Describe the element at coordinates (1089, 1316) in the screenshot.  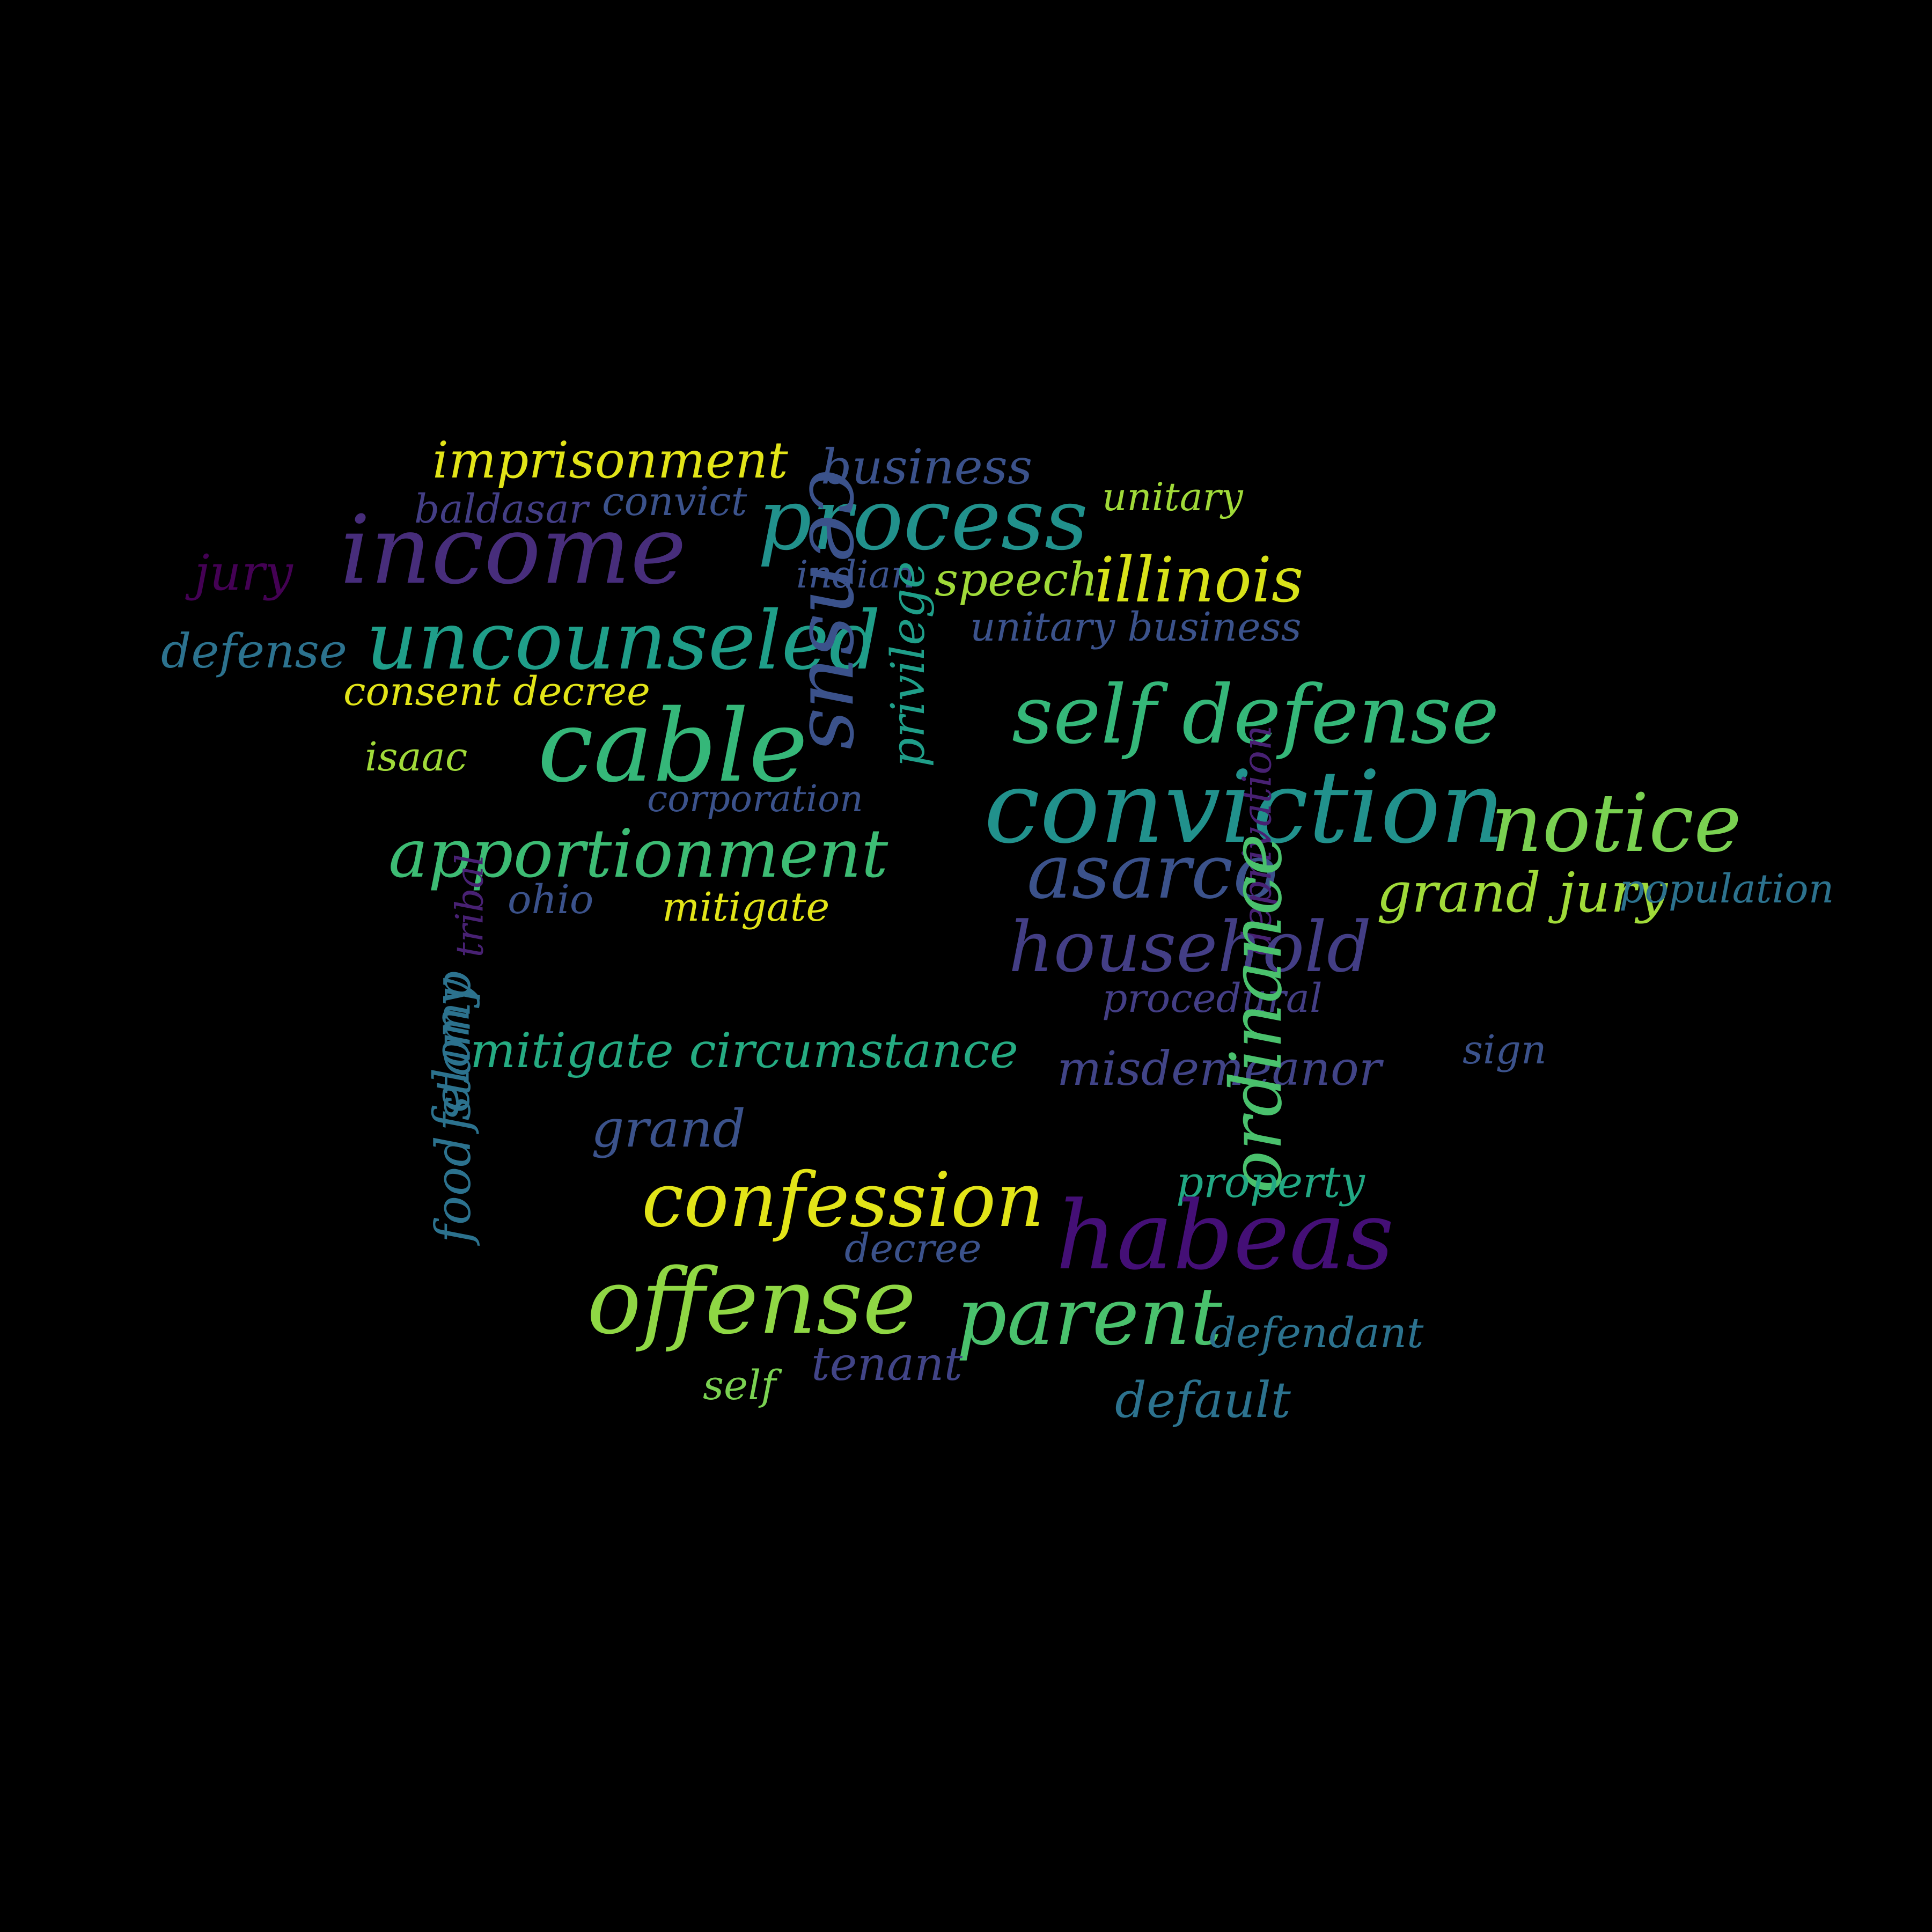
I see `word-parent: parent` at that location.